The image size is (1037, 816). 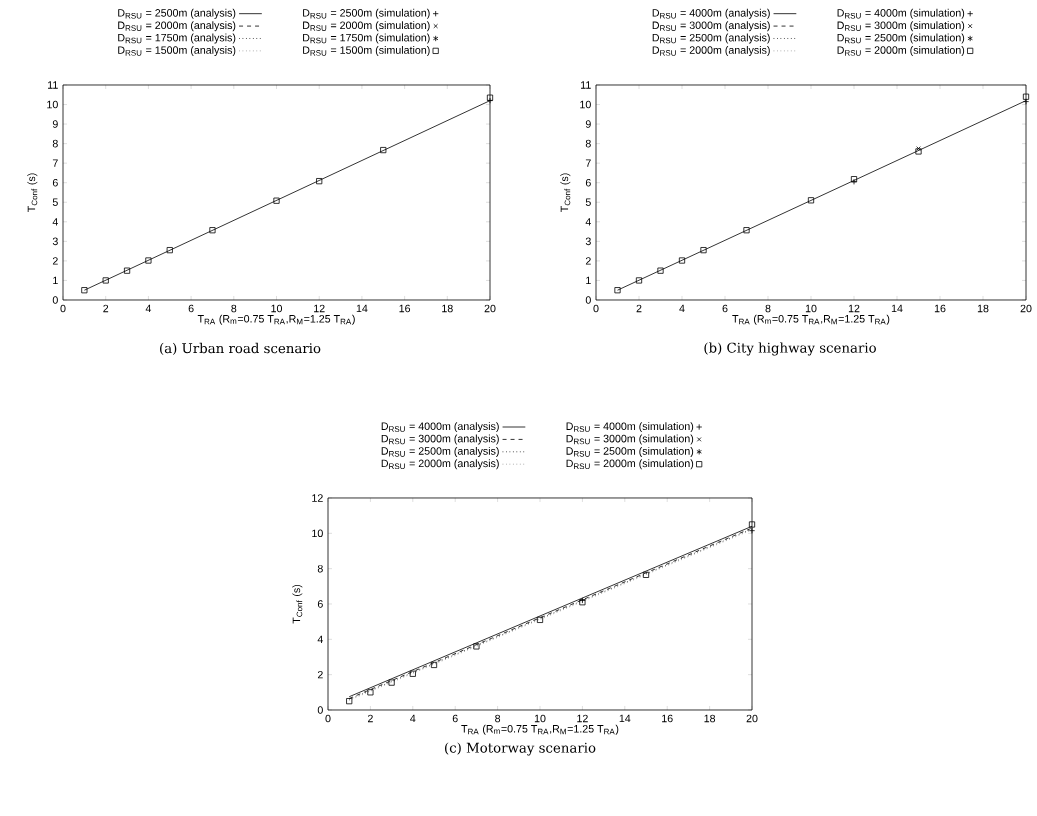 What do you see at coordinates (317, 498) in the screenshot?
I see `y-tick-label: 12` at bounding box center [317, 498].